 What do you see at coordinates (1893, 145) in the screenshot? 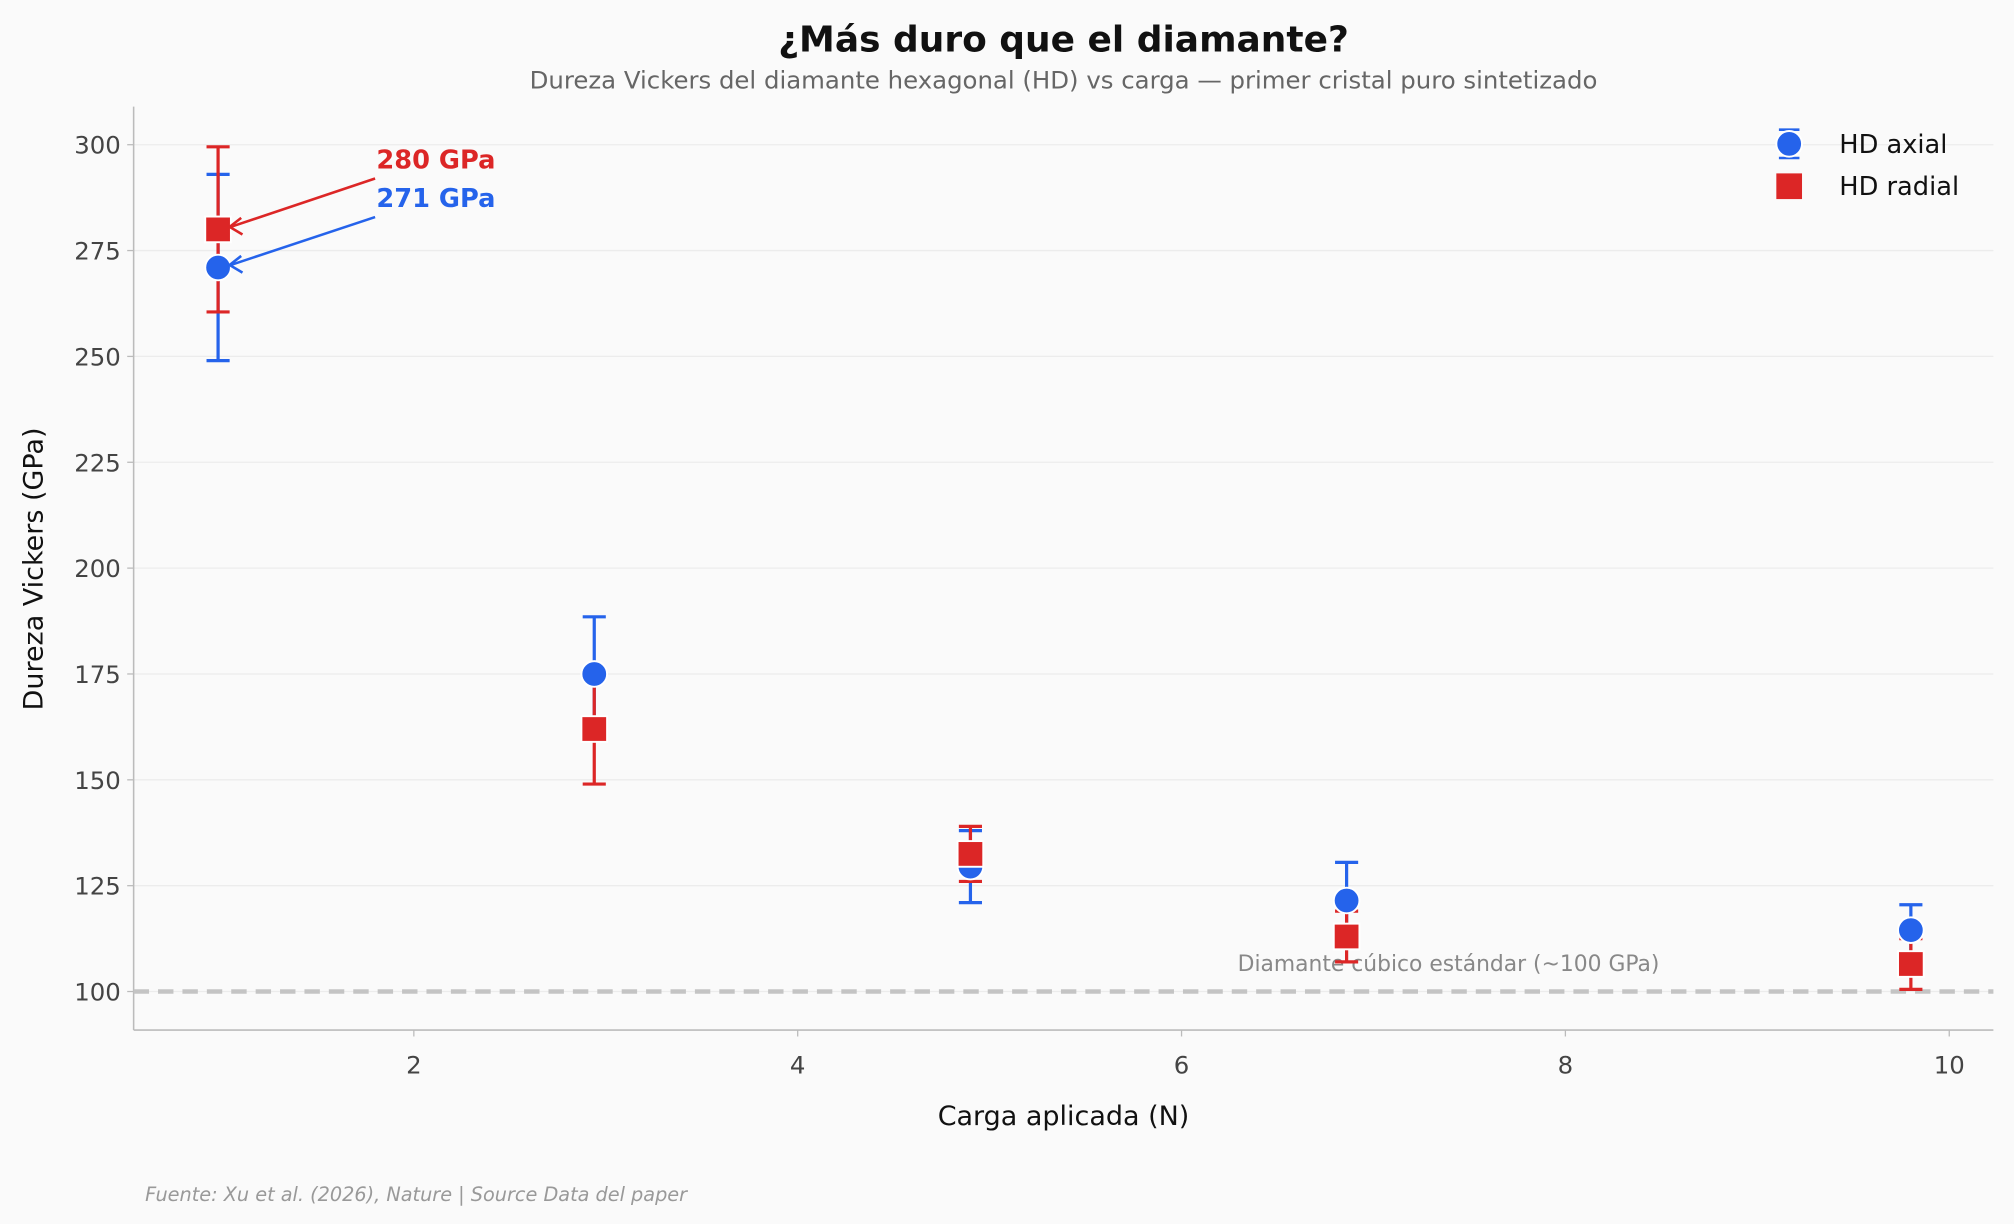
I see `legend-label: HD axial` at bounding box center [1893, 145].